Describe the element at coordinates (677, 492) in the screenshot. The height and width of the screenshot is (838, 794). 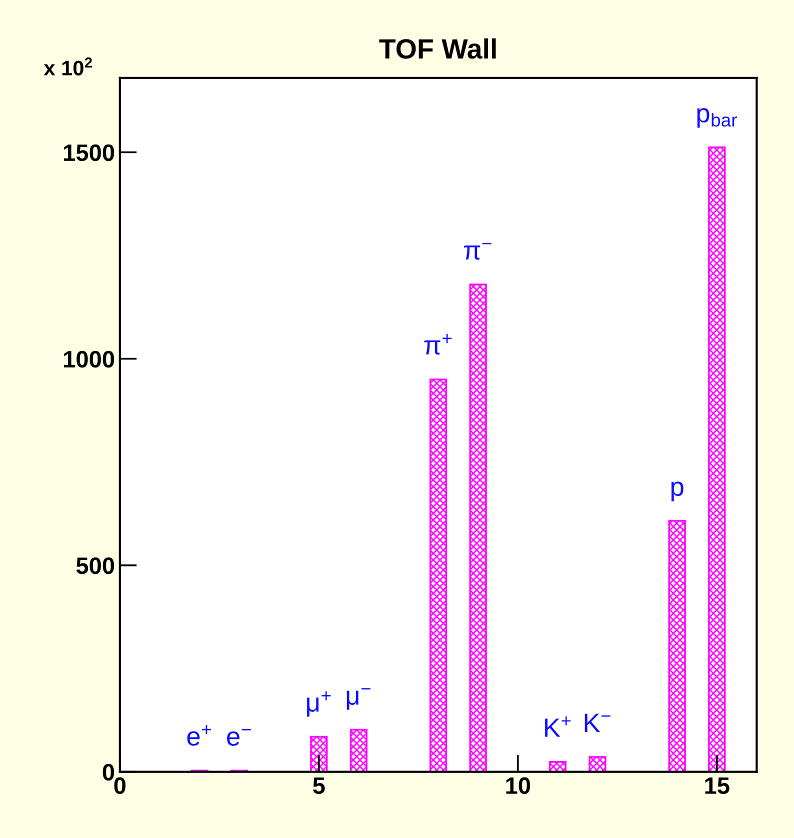
I see `annotation: p` at that location.